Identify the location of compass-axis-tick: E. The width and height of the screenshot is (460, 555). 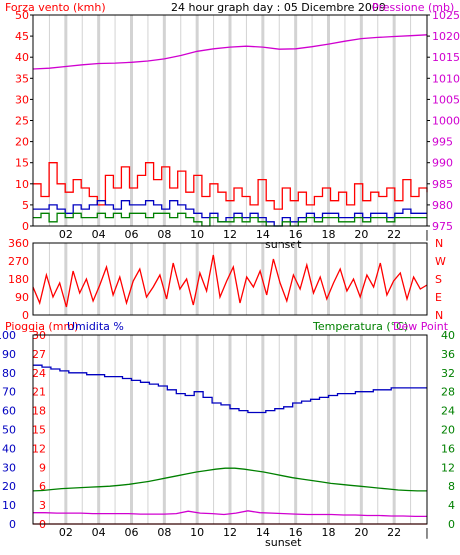
(438, 297).